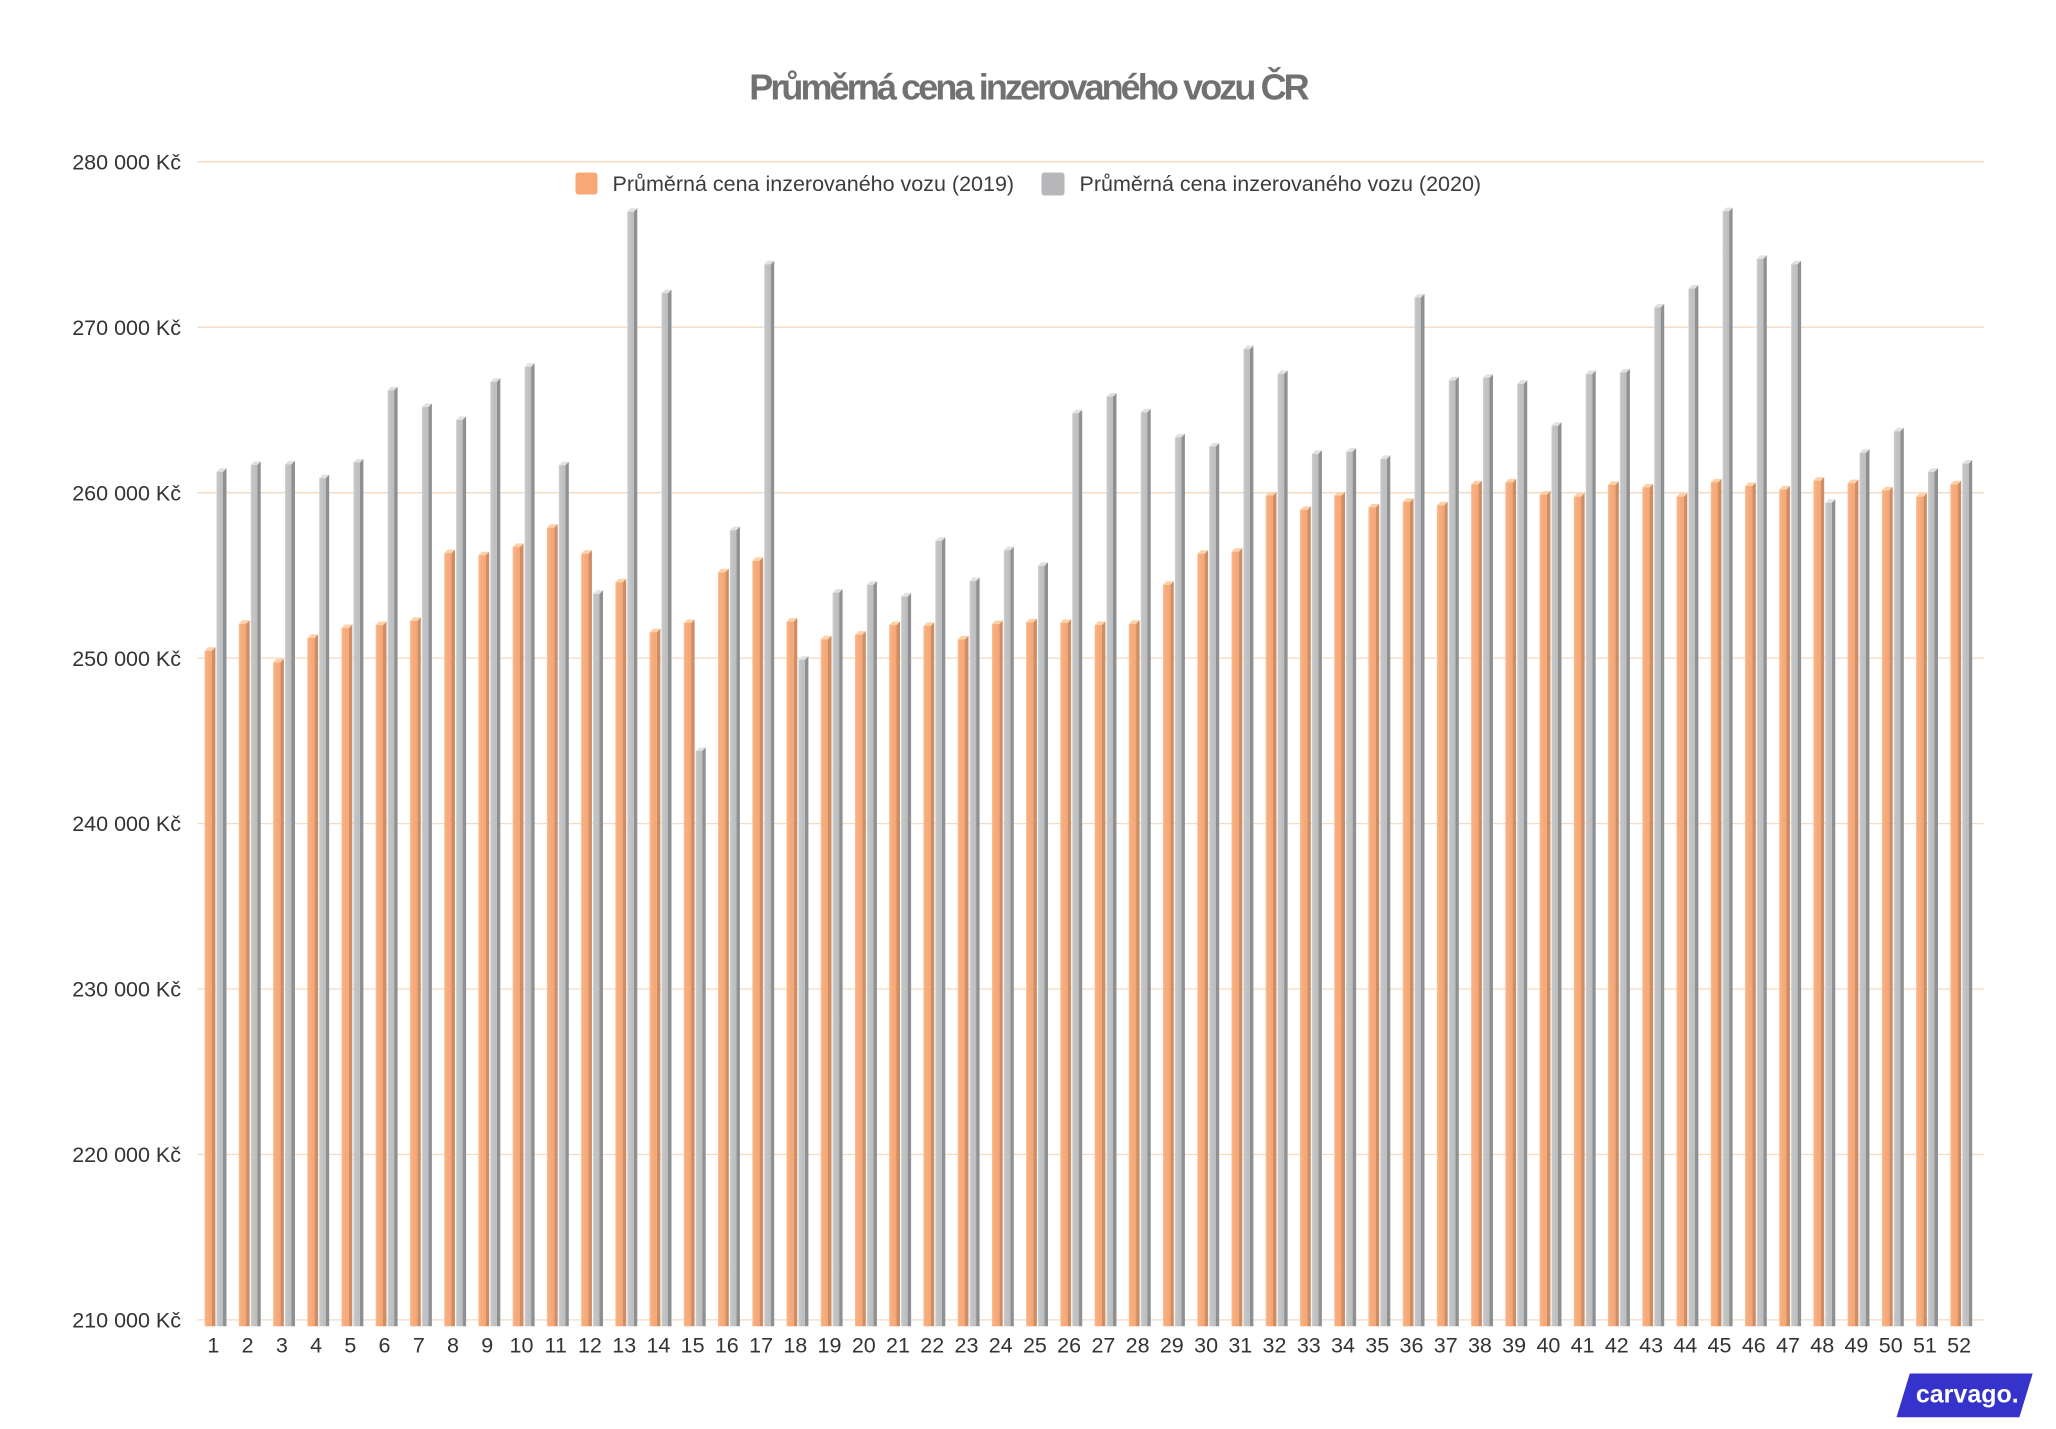  I want to click on svg-text: 10, so click(522, 1345).